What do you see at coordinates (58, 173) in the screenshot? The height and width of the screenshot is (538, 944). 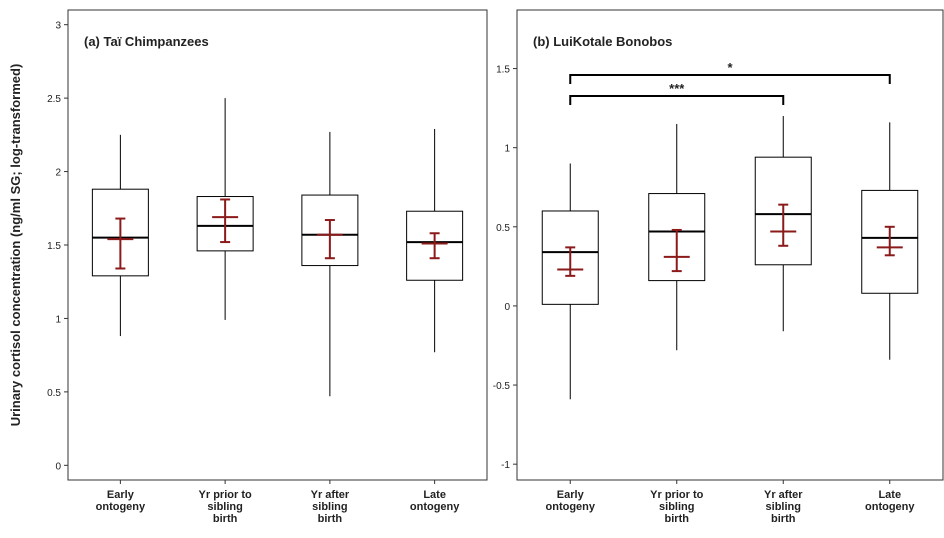 I see `y-tick-label: 2` at bounding box center [58, 173].